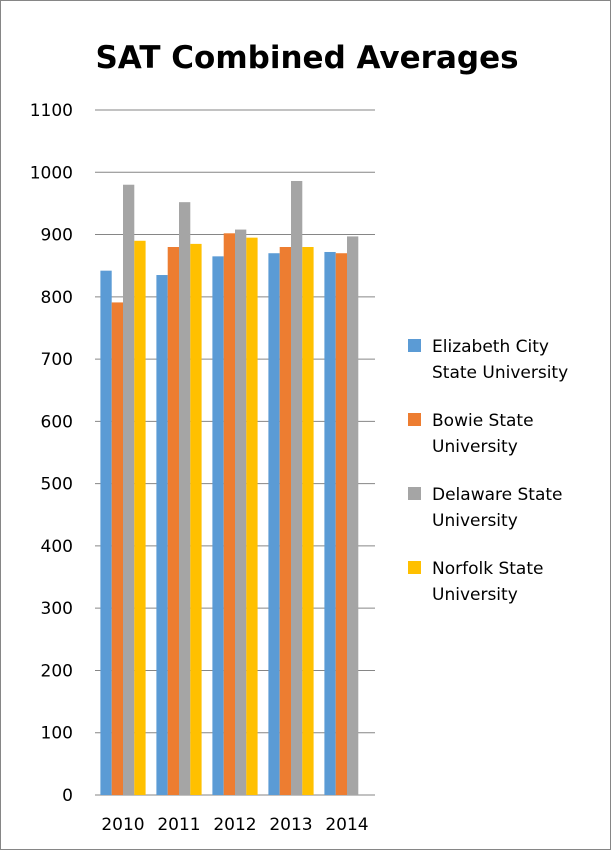 This screenshot has height=850, width=611. I want to click on y-tick-label: 800, so click(57, 298).